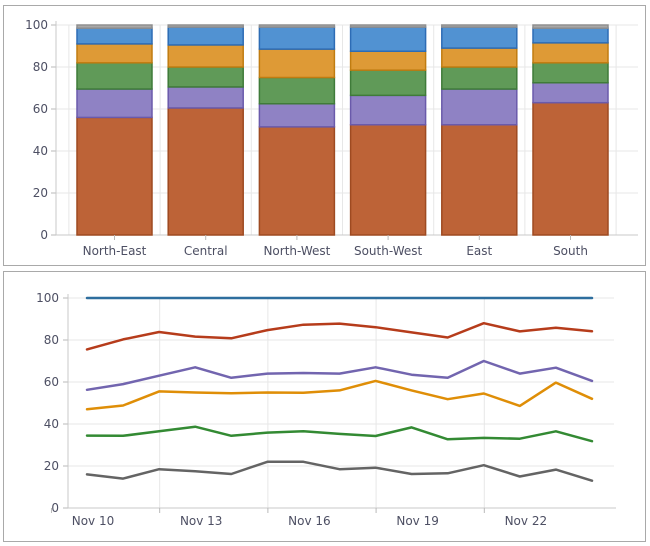  What do you see at coordinates (570, 73) in the screenshot?
I see `bar-segment-green-South` at bounding box center [570, 73].